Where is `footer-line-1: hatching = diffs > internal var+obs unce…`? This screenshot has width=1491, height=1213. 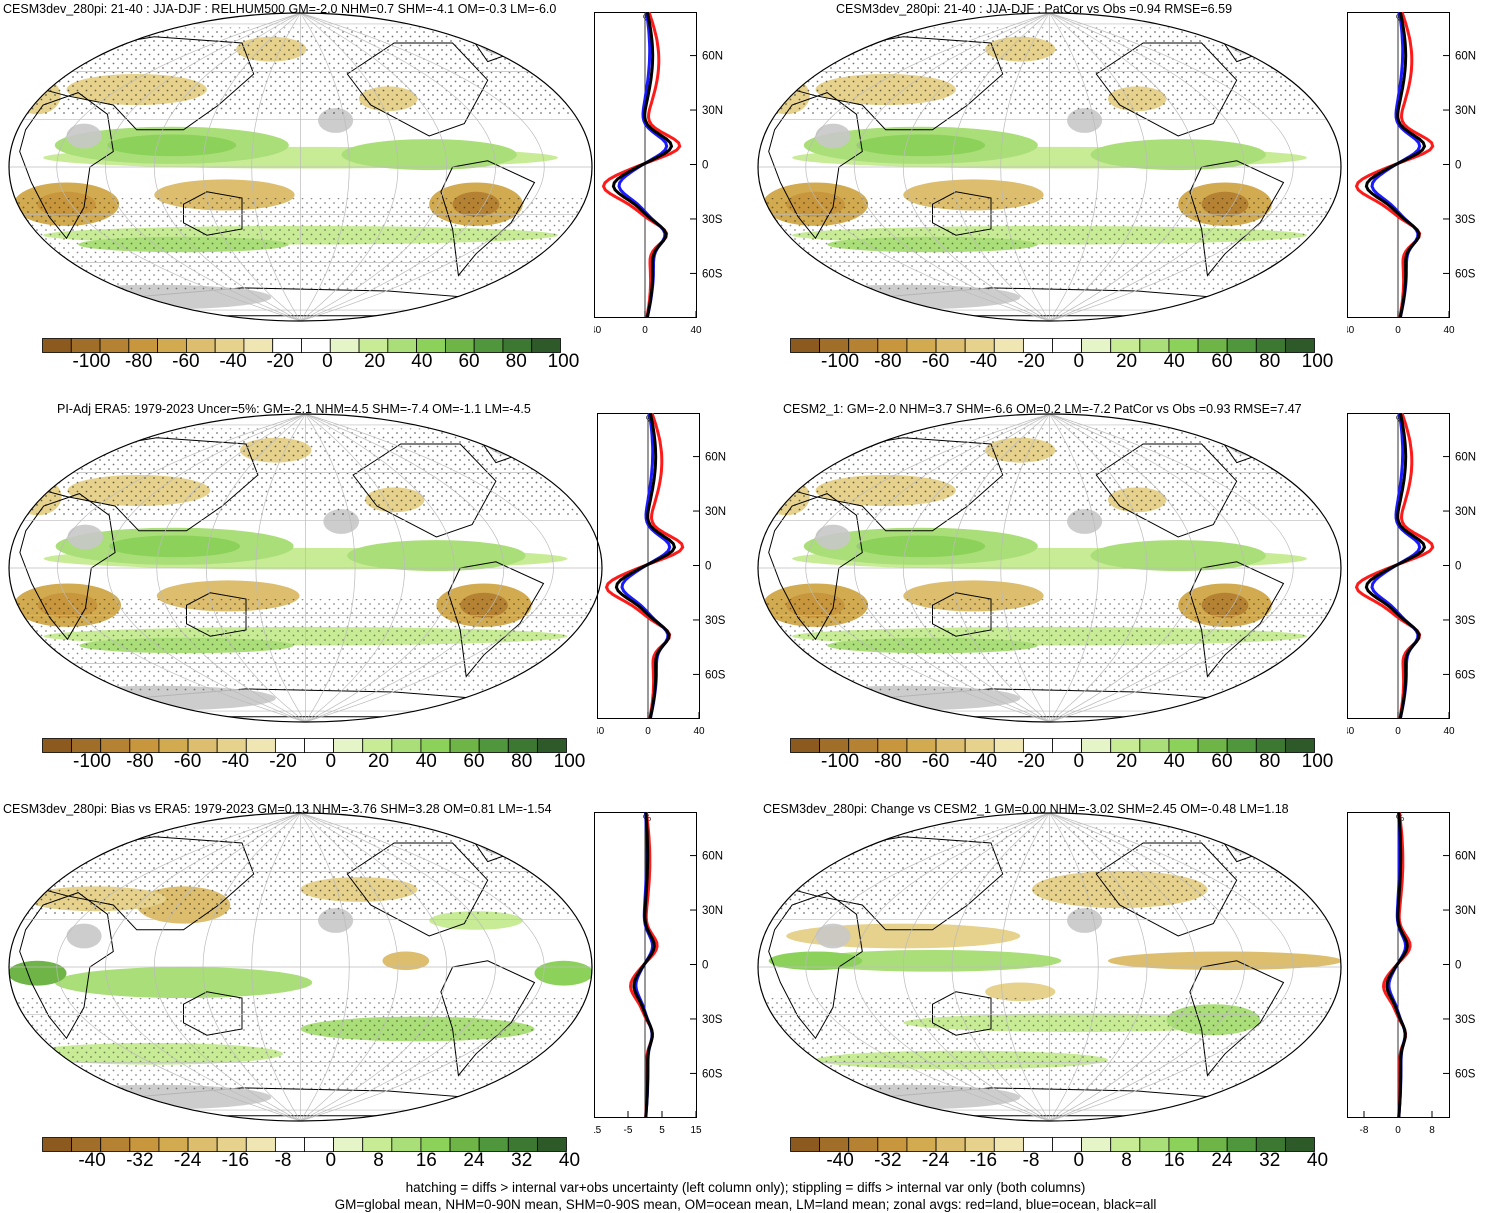
footer-line-1: hatching = diffs > internal var+obs unce… is located at coordinates (745, 1187).